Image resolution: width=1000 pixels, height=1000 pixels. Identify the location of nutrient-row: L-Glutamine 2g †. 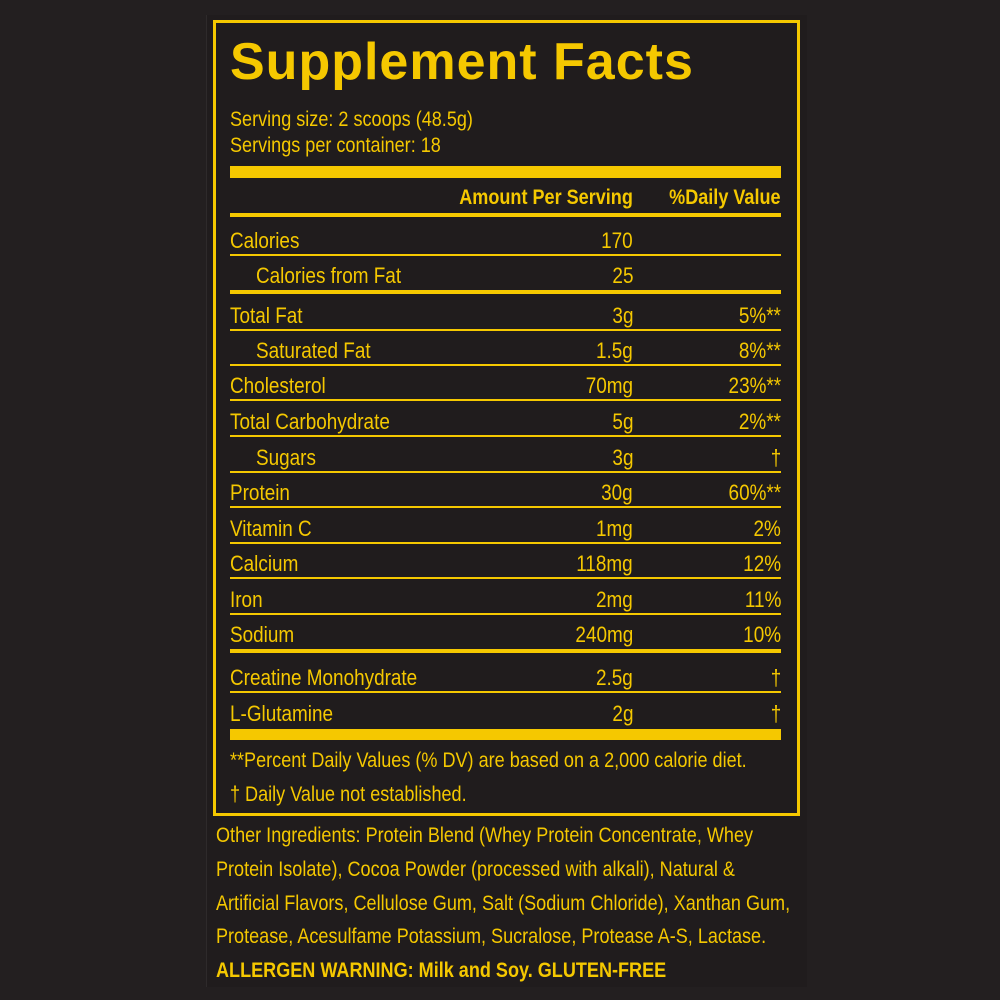
(505, 711).